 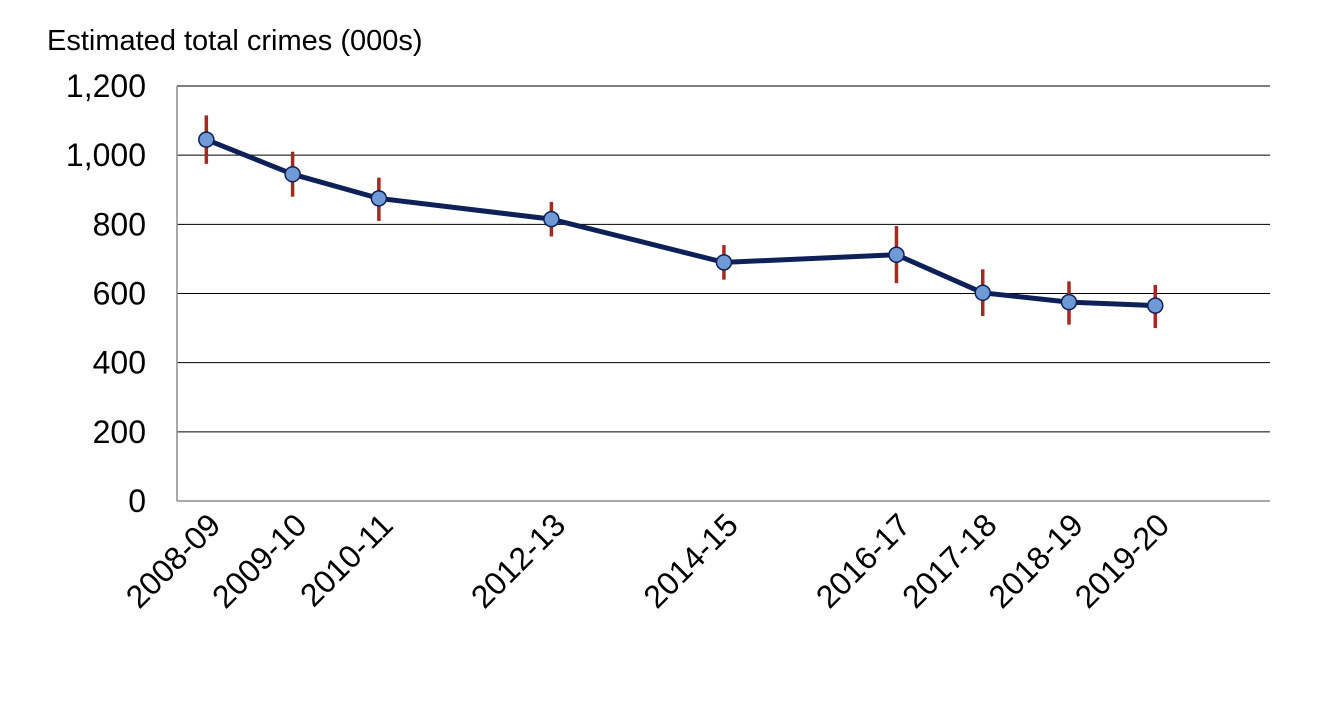 I want to click on y-tick-label: 600, so click(x=119, y=294).